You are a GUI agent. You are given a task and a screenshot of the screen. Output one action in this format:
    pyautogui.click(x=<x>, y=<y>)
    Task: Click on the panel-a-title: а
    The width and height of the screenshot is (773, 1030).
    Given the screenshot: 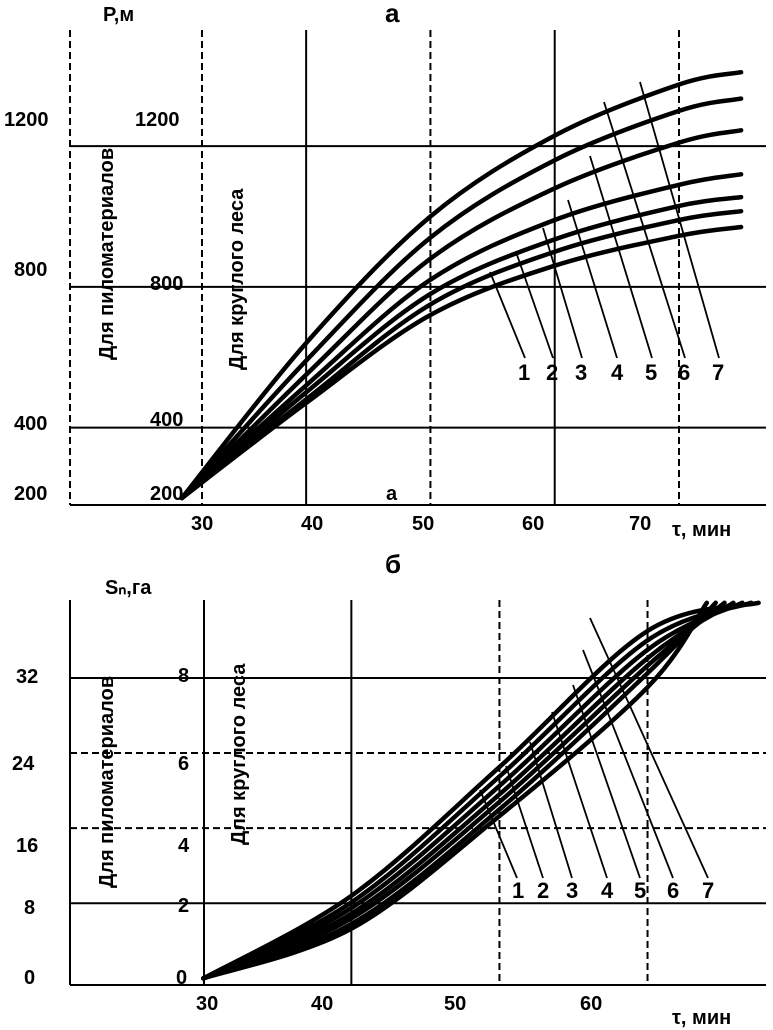 What is the action you would take?
    pyautogui.click(x=392, y=14)
    